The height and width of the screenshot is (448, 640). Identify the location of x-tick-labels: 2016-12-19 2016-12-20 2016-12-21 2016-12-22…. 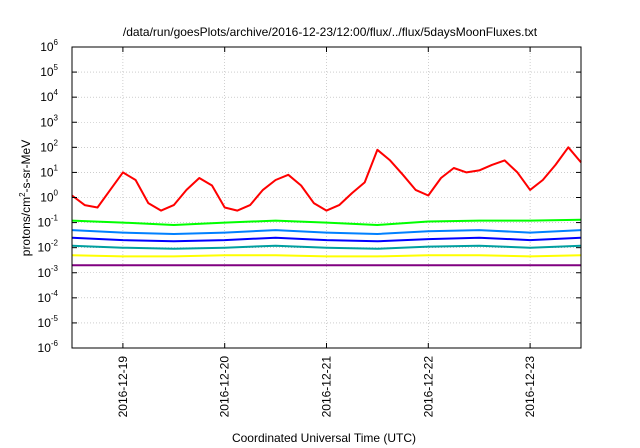
(326, 387).